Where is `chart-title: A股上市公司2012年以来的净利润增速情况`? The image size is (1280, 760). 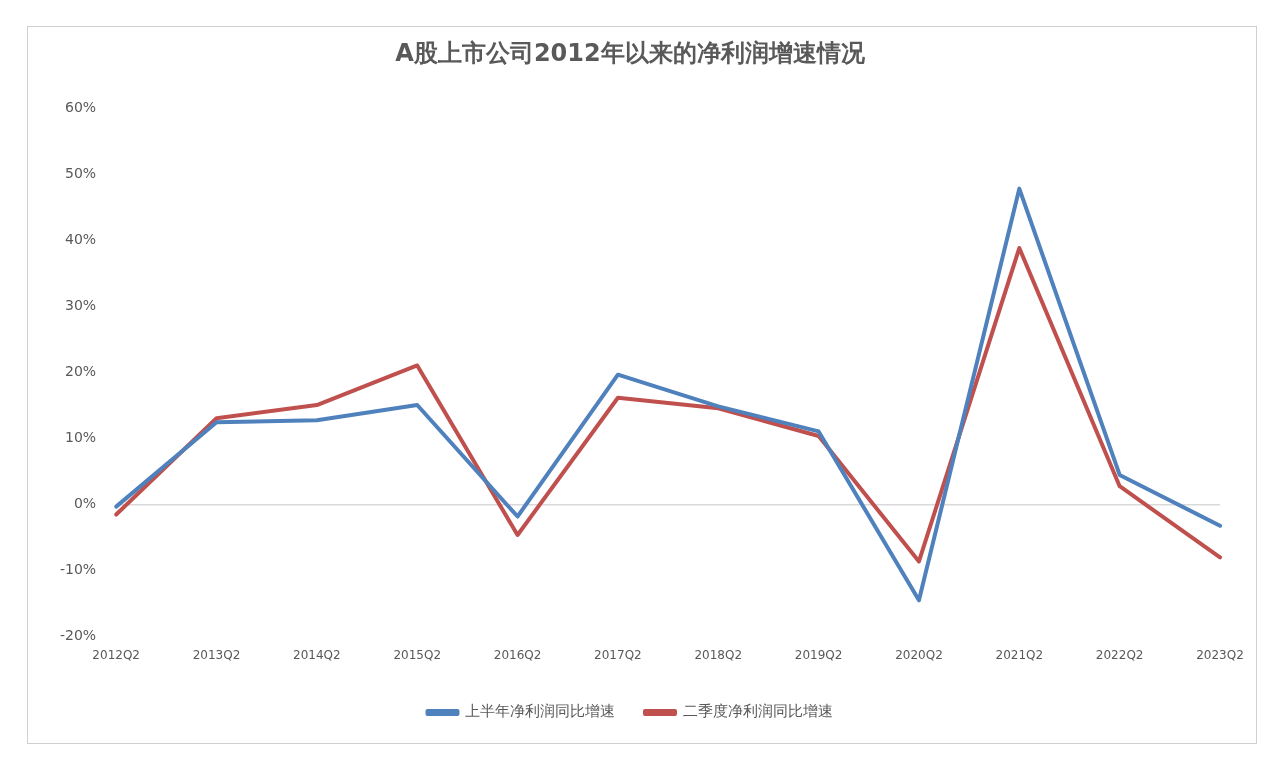
chart-title: A股上市公司2012年以来的净利润增速情况 is located at coordinates (630, 52).